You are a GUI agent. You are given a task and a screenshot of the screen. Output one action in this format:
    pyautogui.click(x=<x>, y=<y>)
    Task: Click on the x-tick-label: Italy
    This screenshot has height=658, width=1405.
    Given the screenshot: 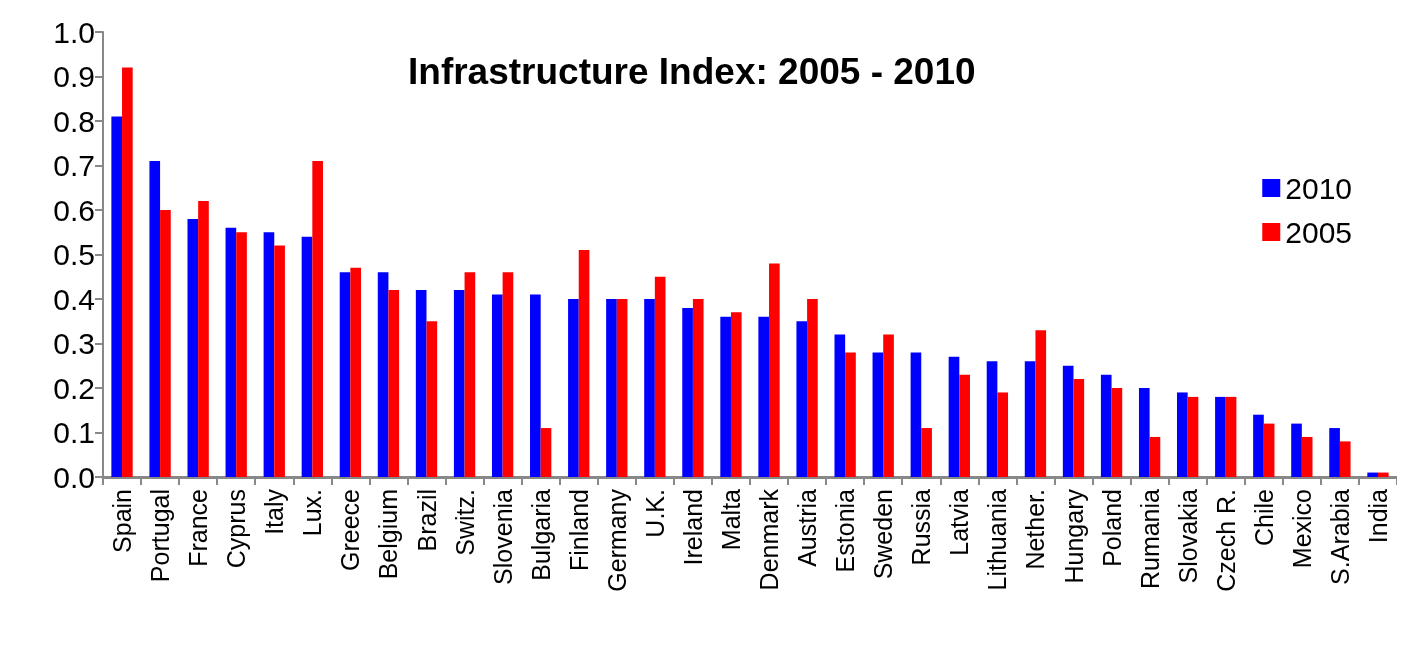 What is the action you would take?
    pyautogui.click(x=274, y=511)
    